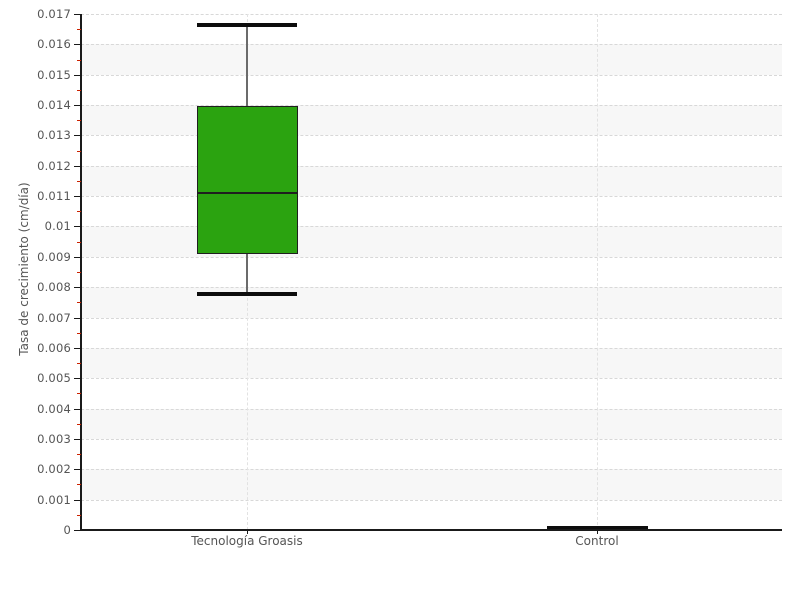  What do you see at coordinates (24, 269) in the screenshot?
I see `y-axis-title: Tasa de crecimiento (cm/día)` at bounding box center [24, 269].